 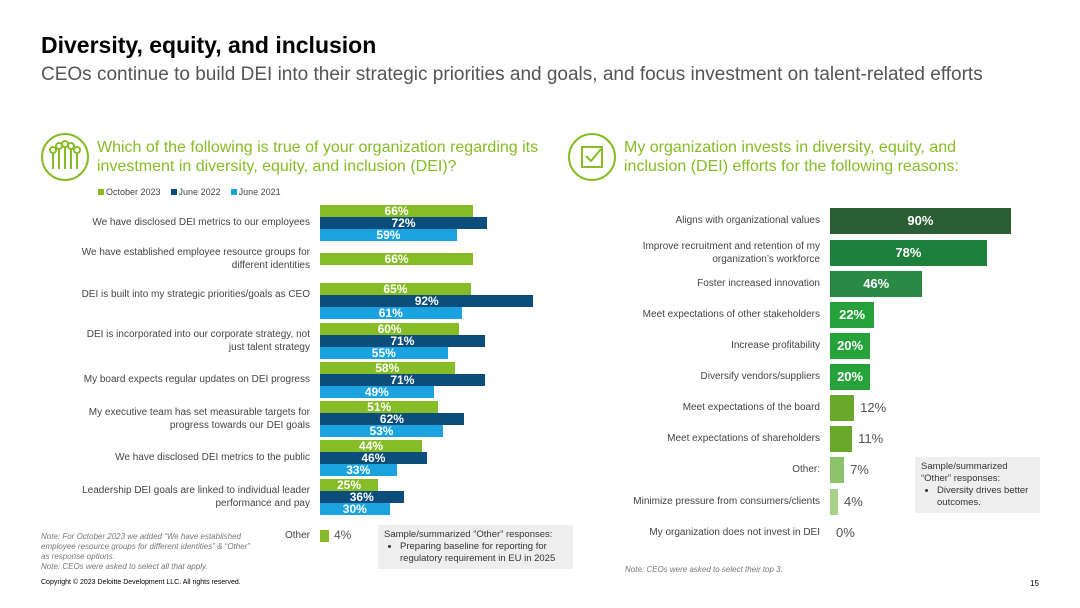 What do you see at coordinates (427, 301) in the screenshot?
I see `bar-june-2022: 92%` at bounding box center [427, 301].